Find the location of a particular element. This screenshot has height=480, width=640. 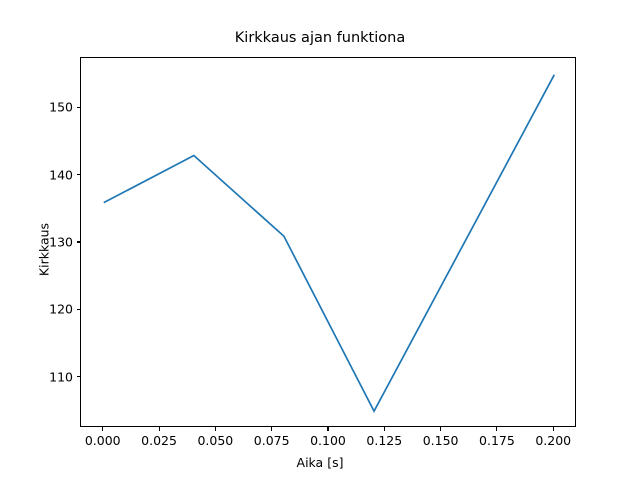

chart-title: Kirkkaus ajan funktiona is located at coordinates (320, 38).